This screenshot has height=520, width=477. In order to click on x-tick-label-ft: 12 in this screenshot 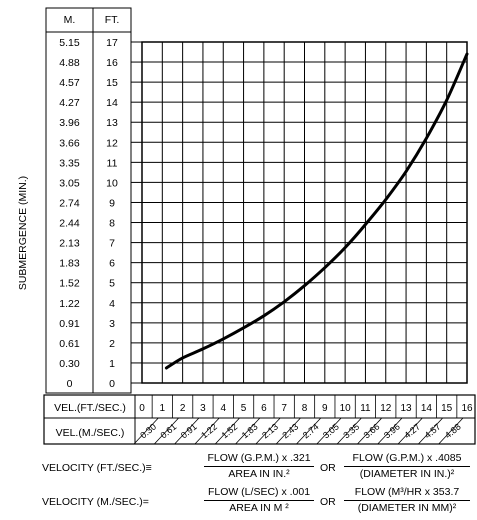, I will do `click(386, 408)`.